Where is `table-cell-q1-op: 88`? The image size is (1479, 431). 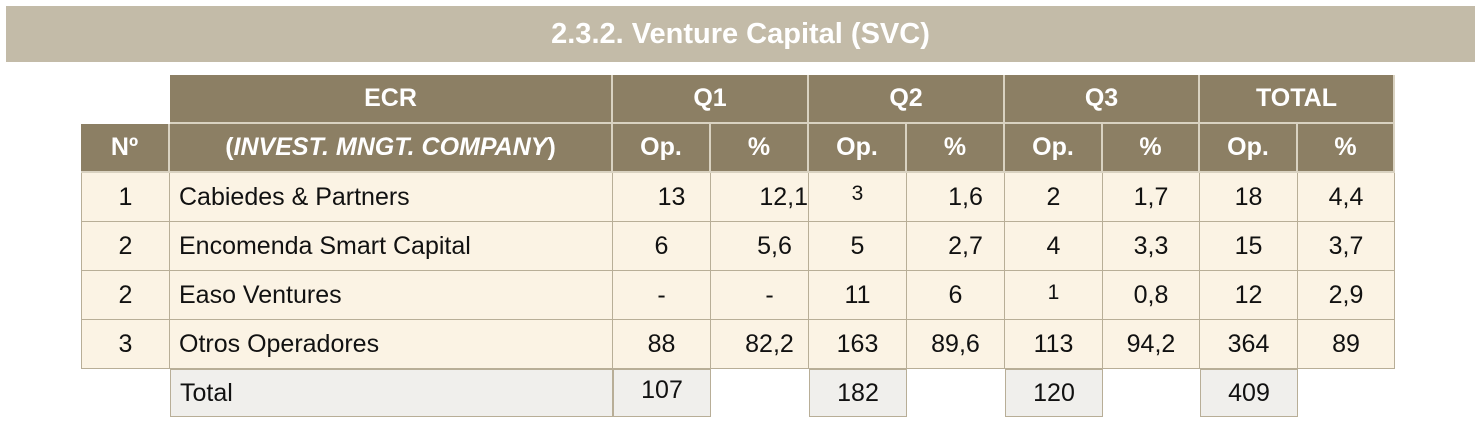
table-cell-q1-op: 88 is located at coordinates (662, 344).